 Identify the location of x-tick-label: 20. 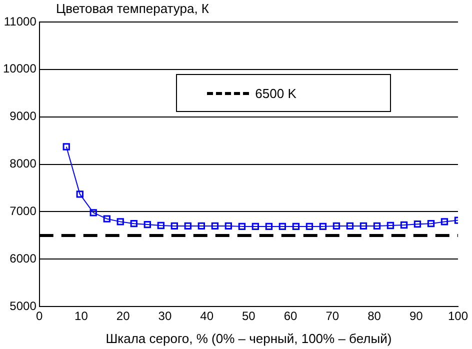
(123, 316).